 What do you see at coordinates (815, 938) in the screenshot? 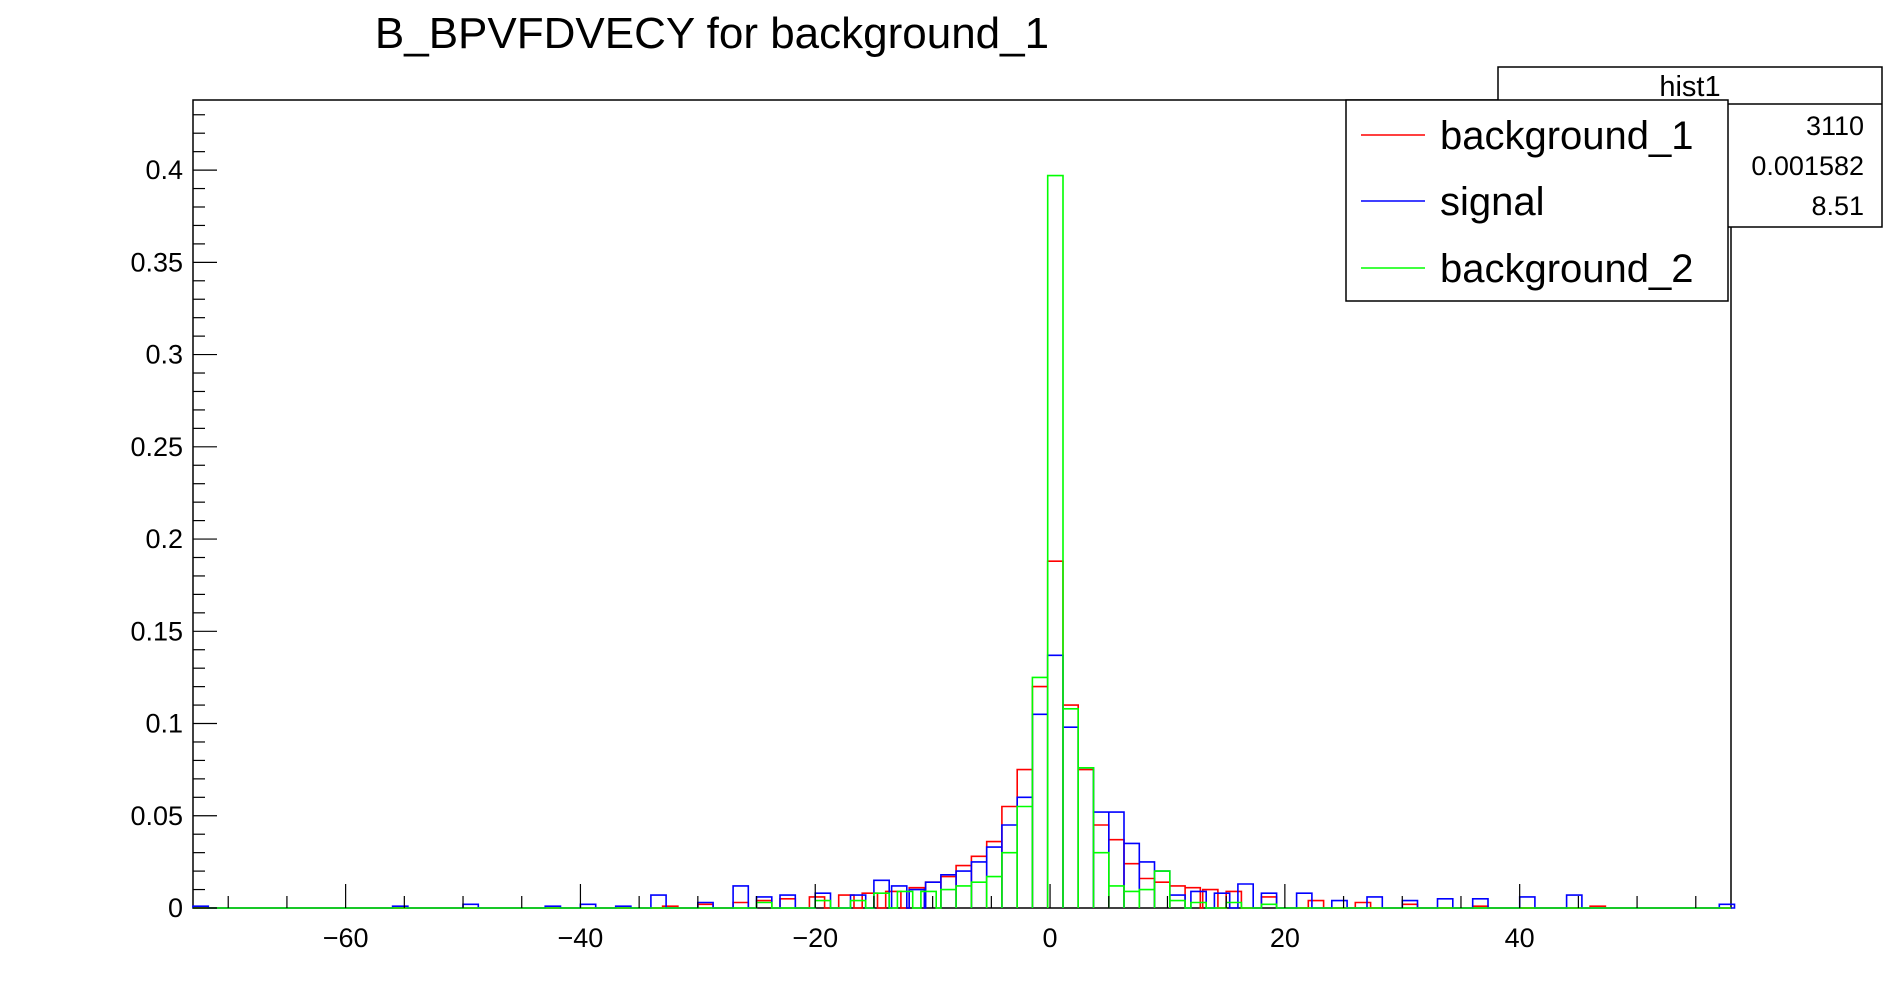
I see `x-tick-label: −20` at bounding box center [815, 938].